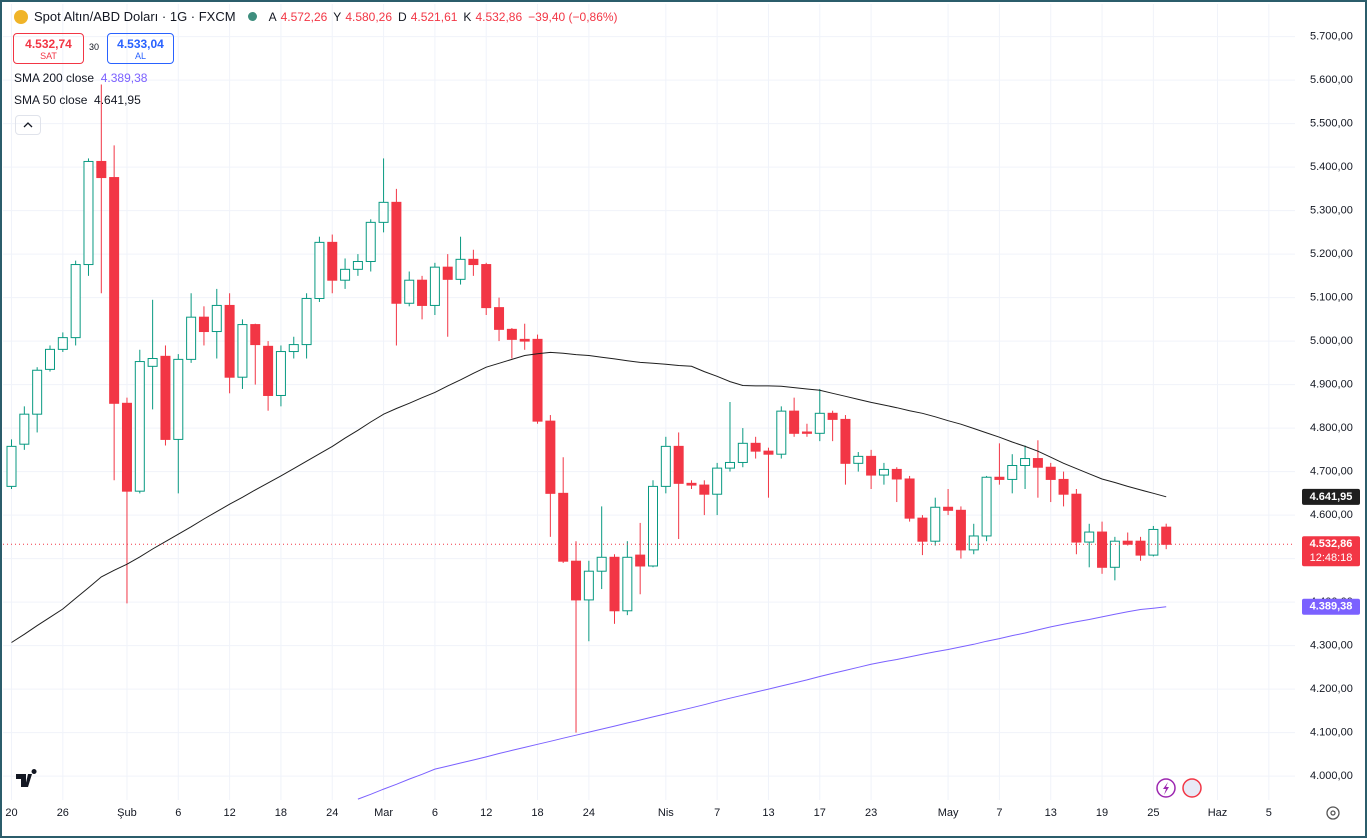 The height and width of the screenshot is (838, 1367). What do you see at coordinates (762, 703) in the screenshot?
I see `sma-line` at bounding box center [762, 703].